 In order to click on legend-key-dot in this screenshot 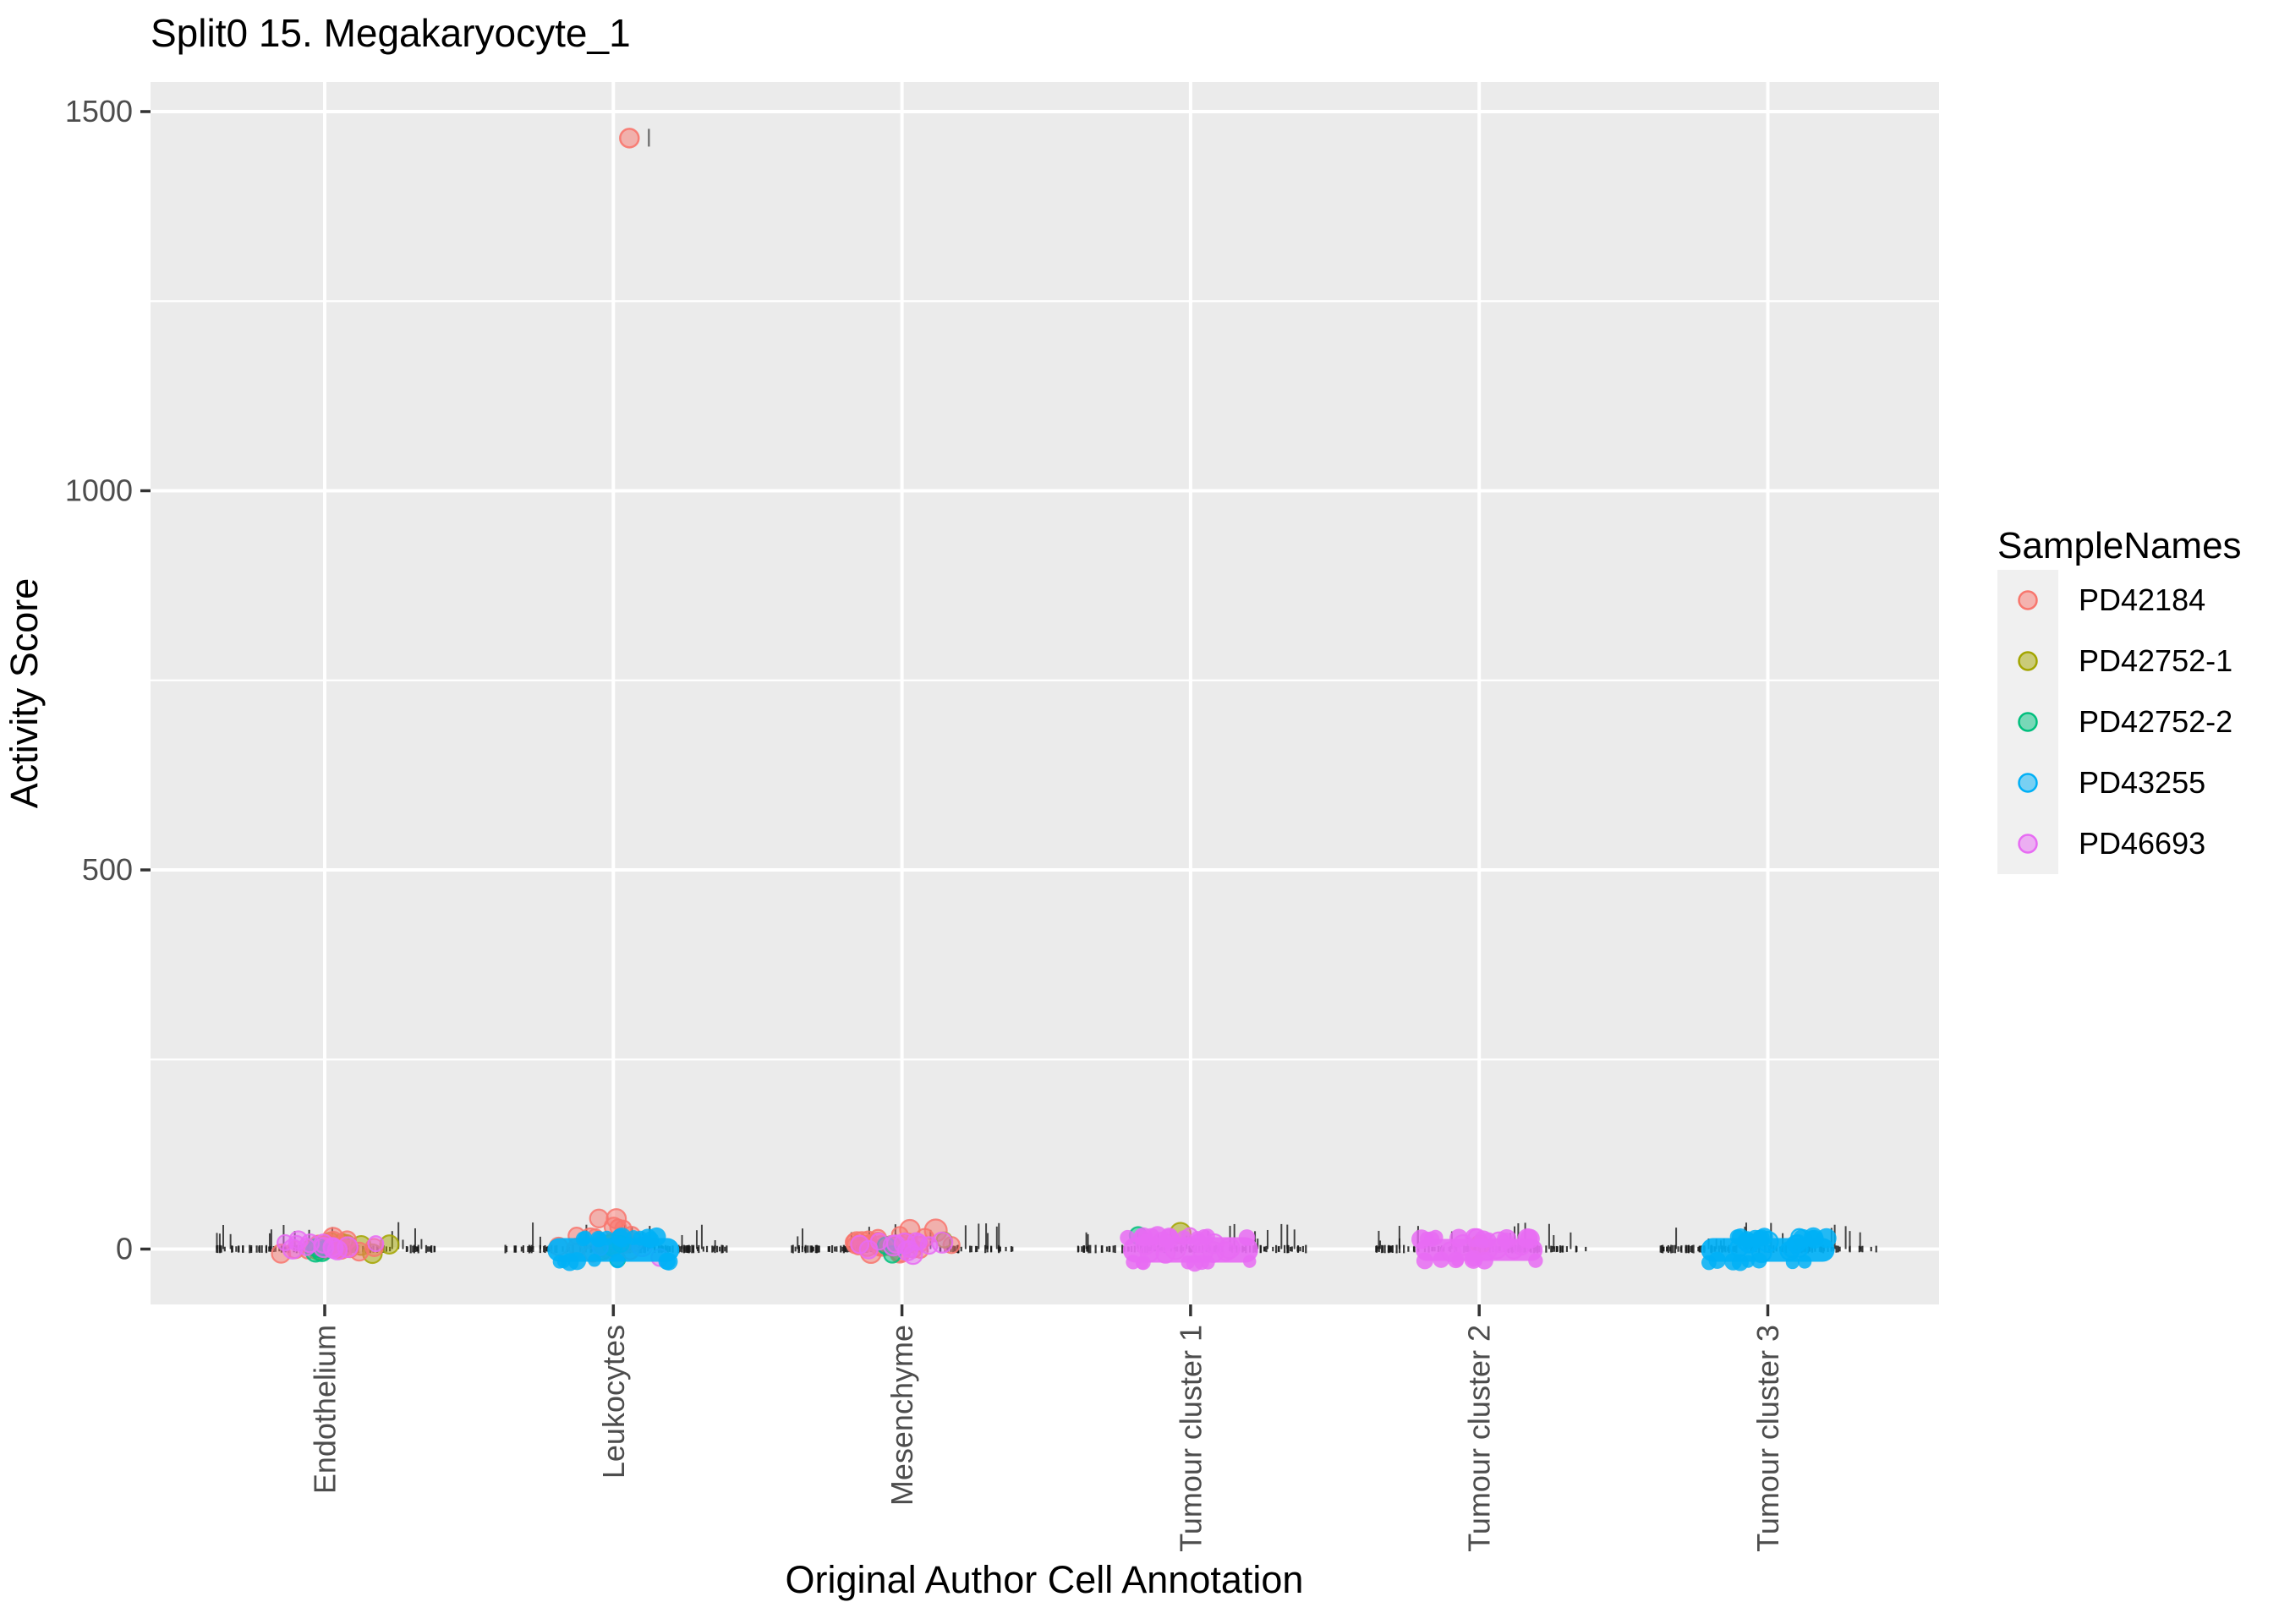, I will do `click(2028, 722)`.